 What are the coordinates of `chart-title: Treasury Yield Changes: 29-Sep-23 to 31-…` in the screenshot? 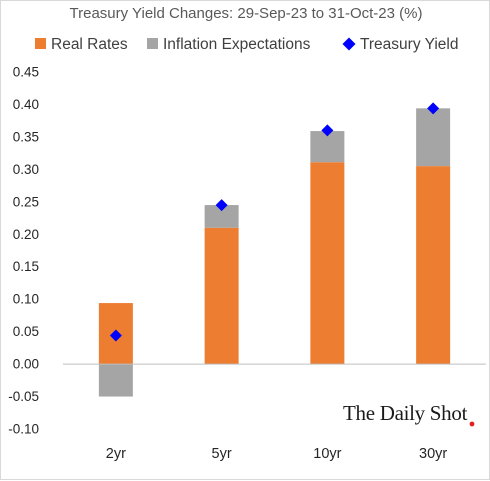 It's located at (246, 13).